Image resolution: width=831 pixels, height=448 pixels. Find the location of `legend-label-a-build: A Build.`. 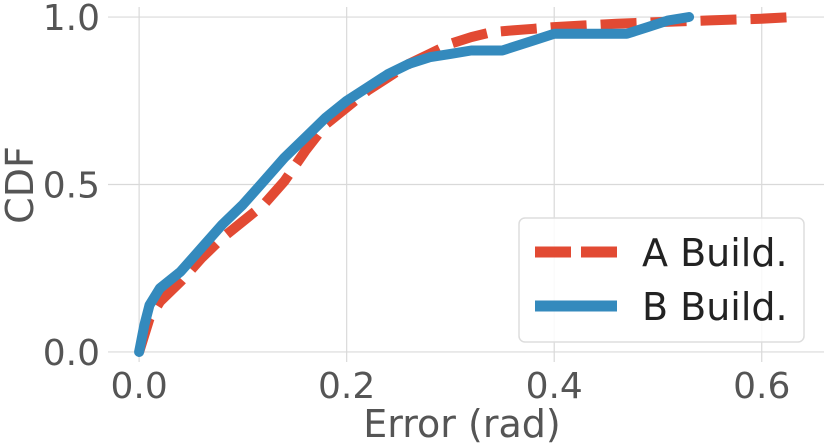

legend-label-a-build: A Build. is located at coordinates (715, 253).